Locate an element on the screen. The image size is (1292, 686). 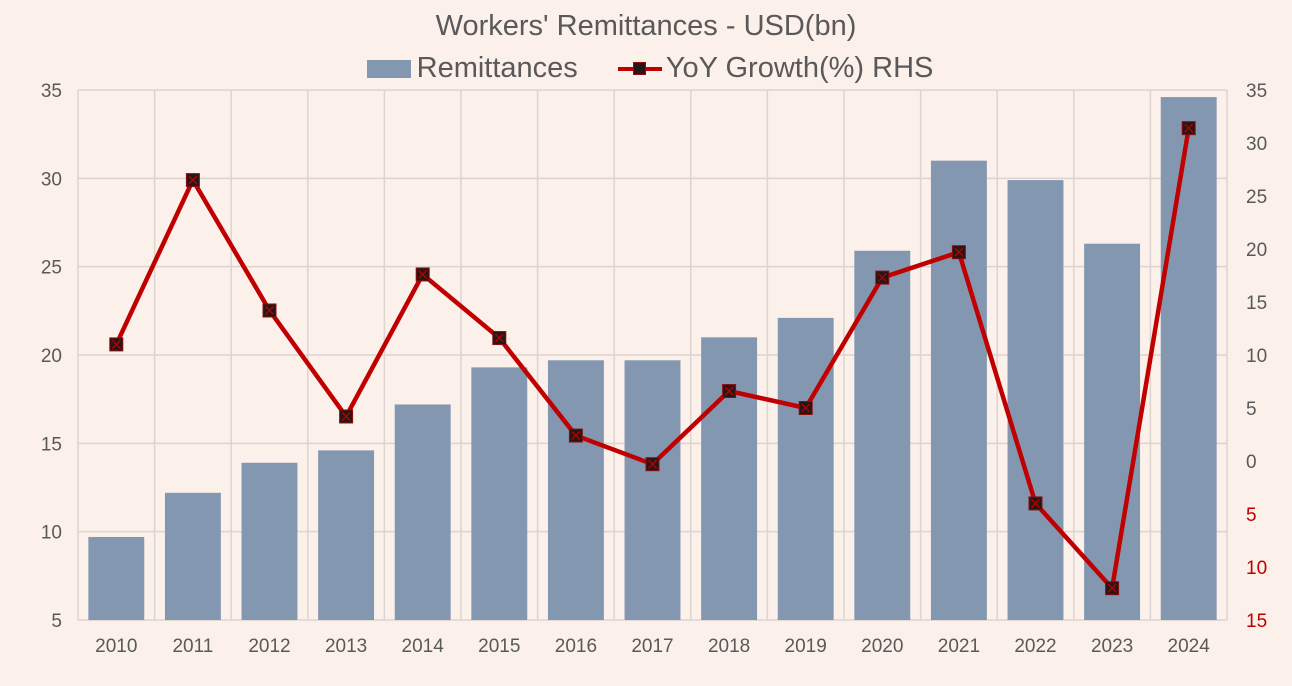
svg-text: 2018 is located at coordinates (729, 646).